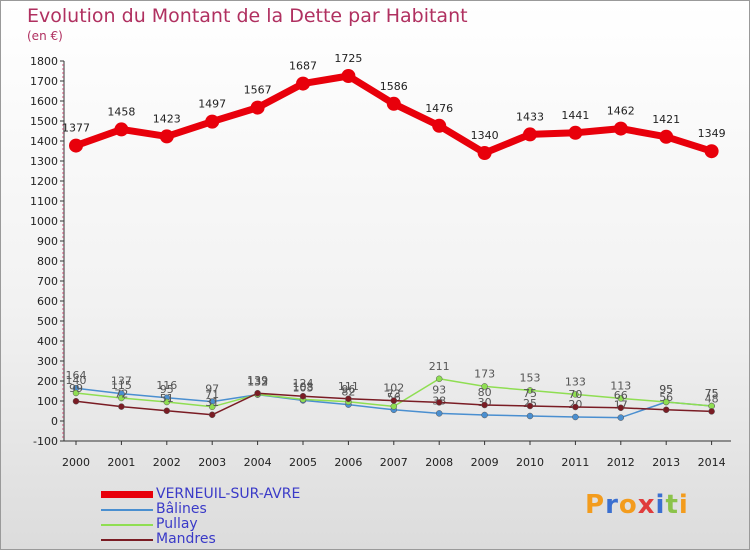  I want to click on x-tick-label: 2009, so click(485, 462).